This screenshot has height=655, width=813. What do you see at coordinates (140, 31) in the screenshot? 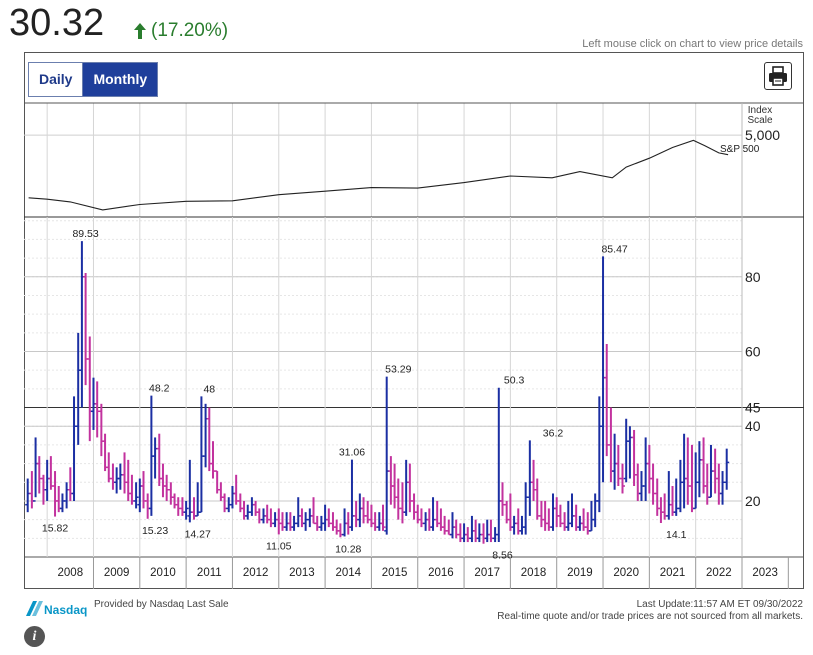
I see `up-arrow-icon` at bounding box center [140, 31].